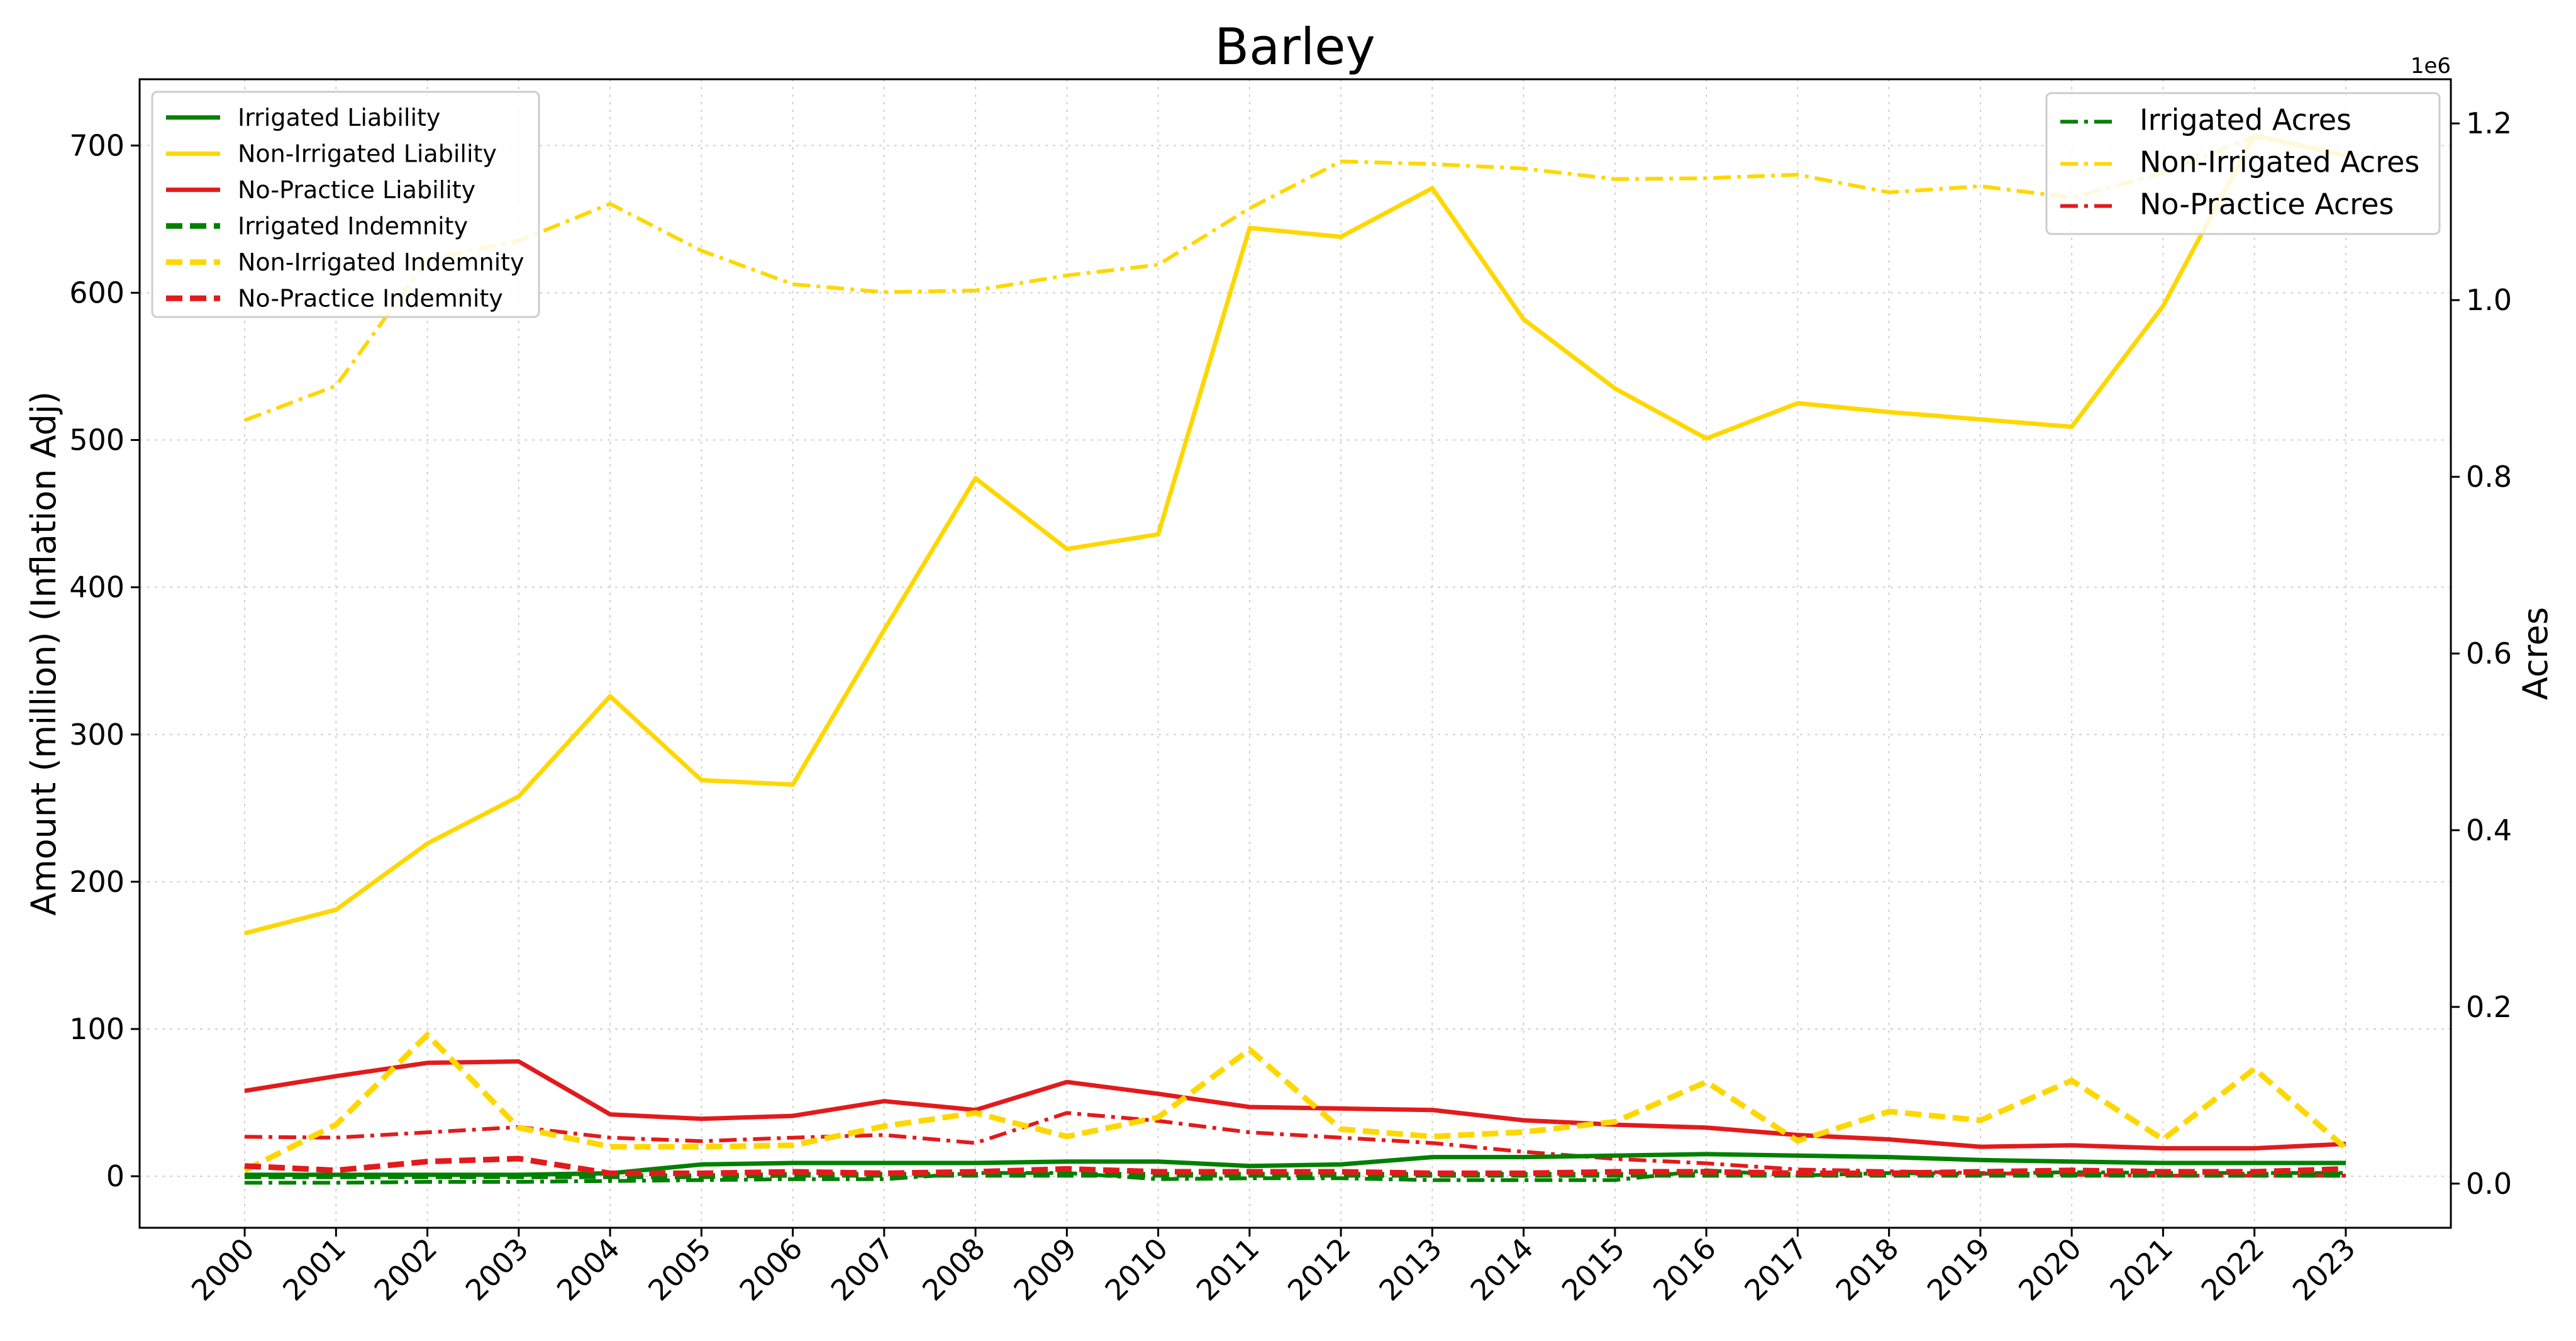 Image resolution: width=2576 pixels, height=1341 pixels. What do you see at coordinates (339, 117) in the screenshot?
I see `legend-label-irrigated-liability: Irrigated Liability` at bounding box center [339, 117].